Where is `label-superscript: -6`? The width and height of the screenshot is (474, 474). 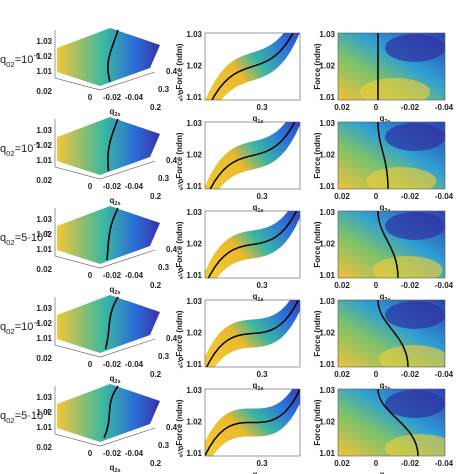 label-superscript: -6 is located at coordinates (36, 55).